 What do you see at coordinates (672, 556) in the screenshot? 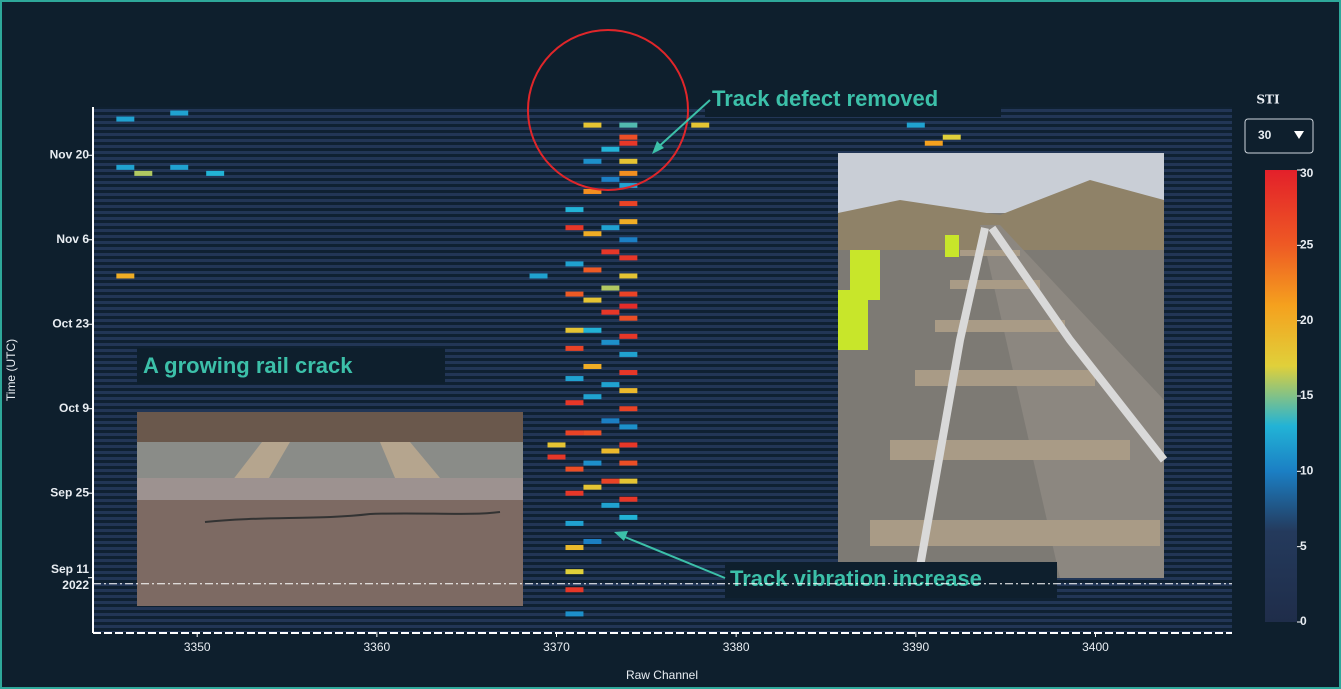
I see `arrow` at bounding box center [672, 556].